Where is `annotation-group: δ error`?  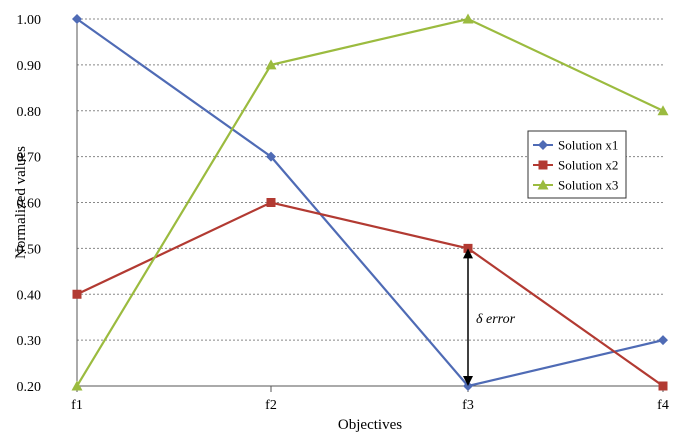 annotation-group: δ error is located at coordinates (489, 317).